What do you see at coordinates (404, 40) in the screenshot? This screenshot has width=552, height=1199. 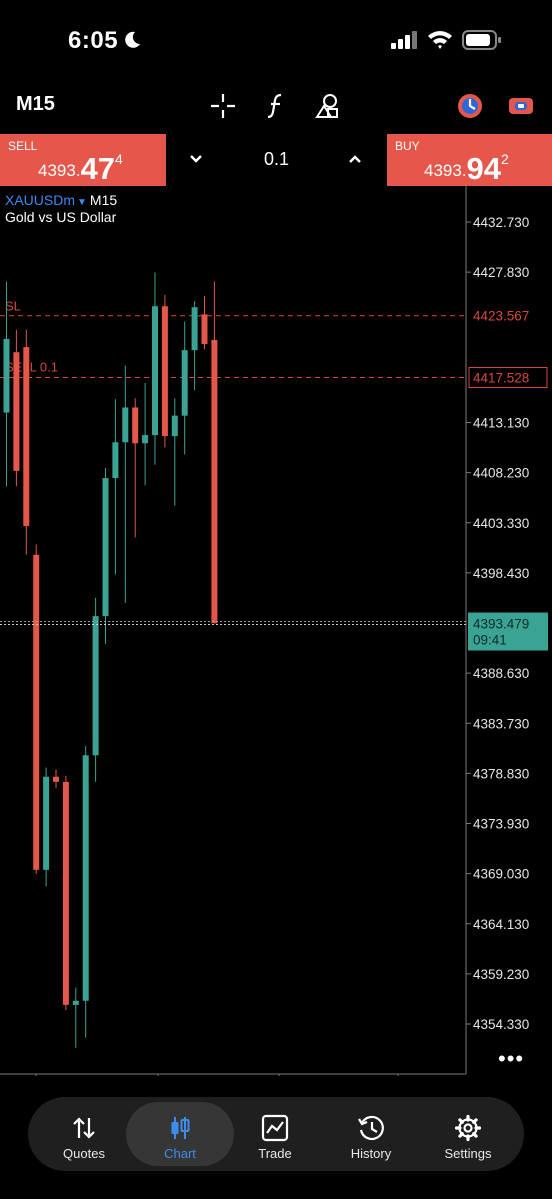 I see `cellular-signal-icon` at bounding box center [404, 40].